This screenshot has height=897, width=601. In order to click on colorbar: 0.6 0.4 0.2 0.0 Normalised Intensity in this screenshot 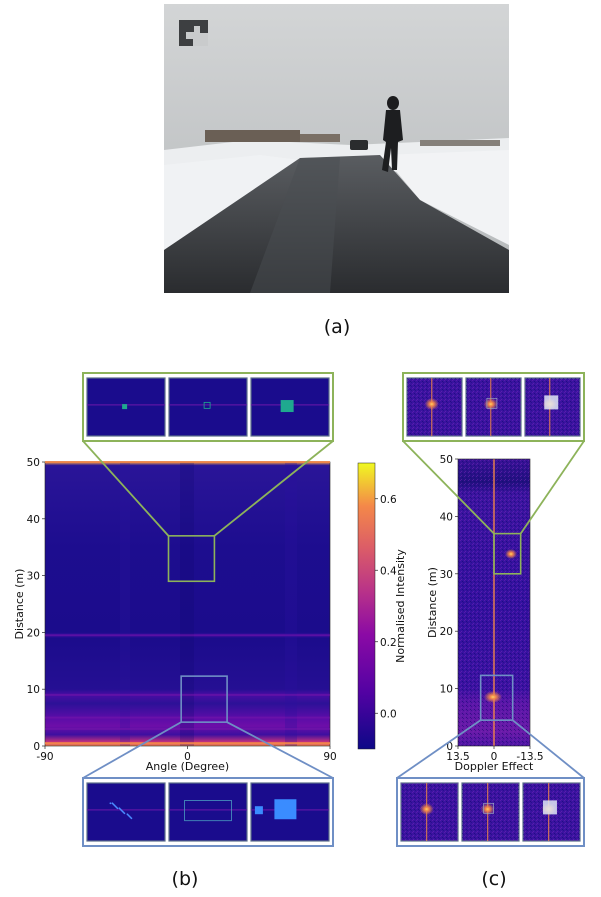, I will do `click(382, 606)`.